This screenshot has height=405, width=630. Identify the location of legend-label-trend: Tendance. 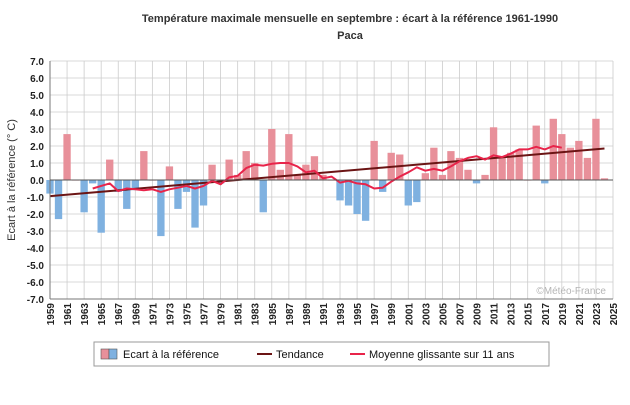
(300, 355).